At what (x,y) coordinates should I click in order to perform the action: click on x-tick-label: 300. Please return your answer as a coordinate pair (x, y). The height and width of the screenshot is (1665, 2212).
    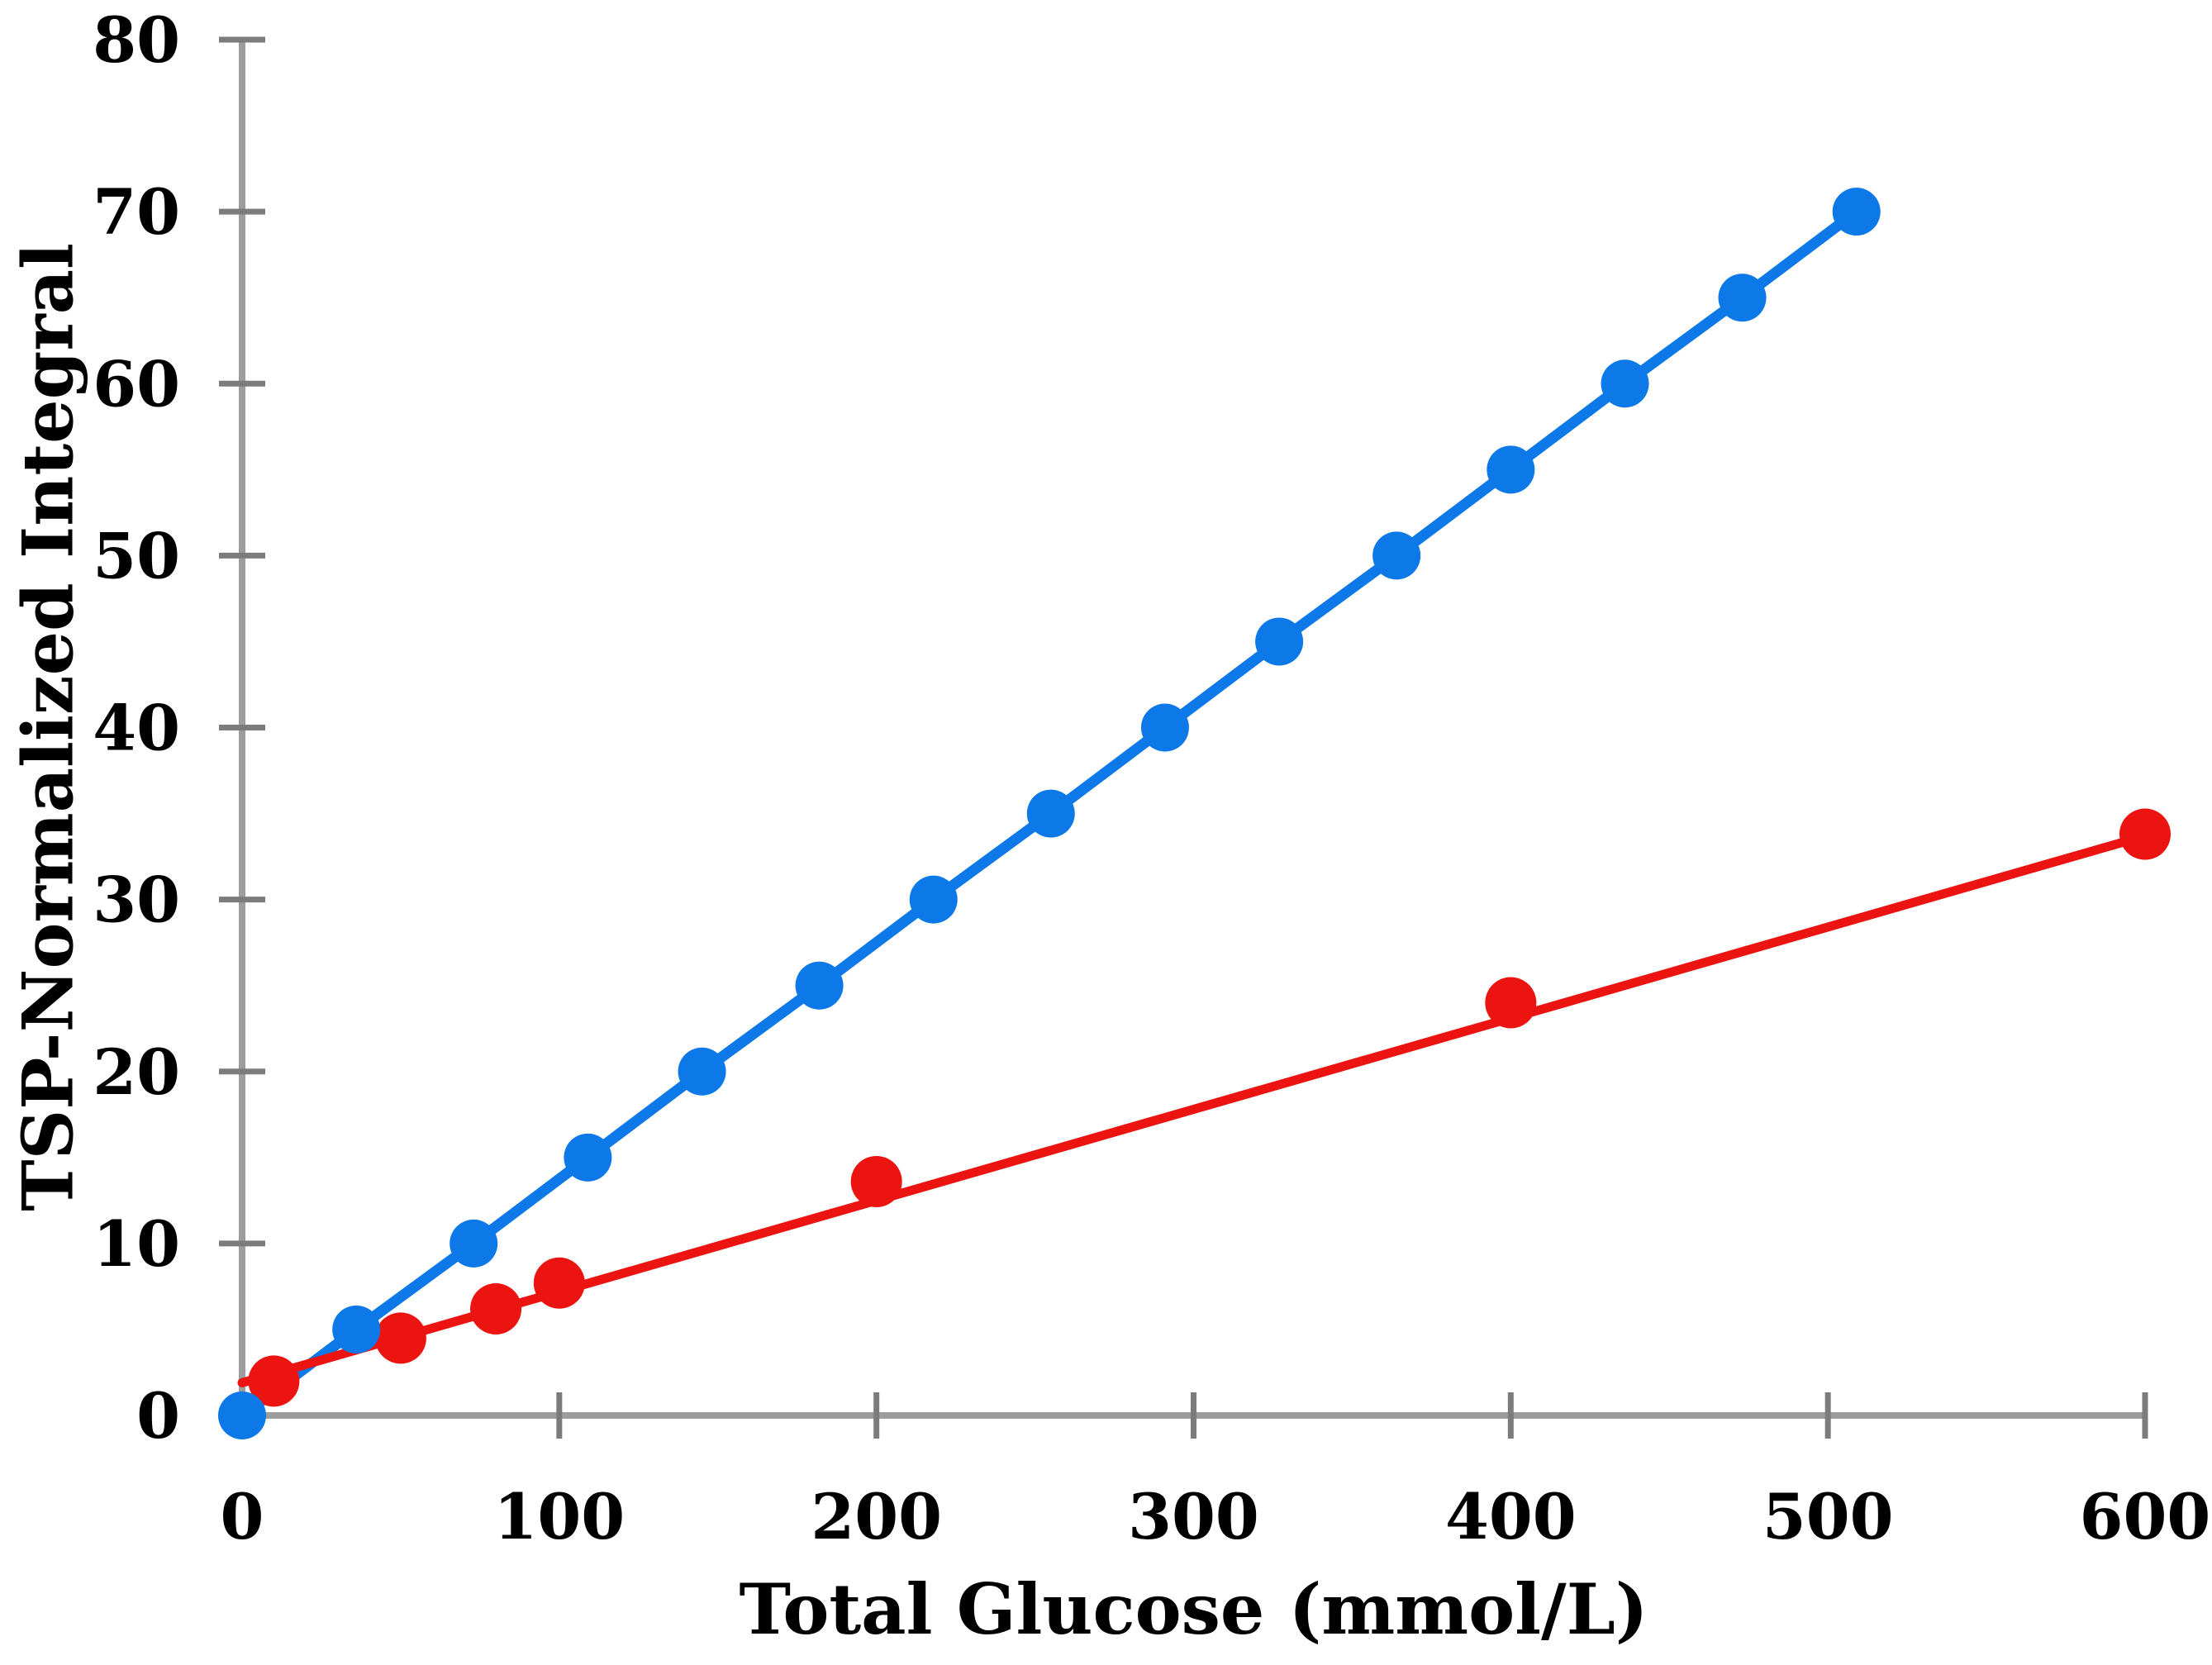
    Looking at the image, I should click on (1193, 1516).